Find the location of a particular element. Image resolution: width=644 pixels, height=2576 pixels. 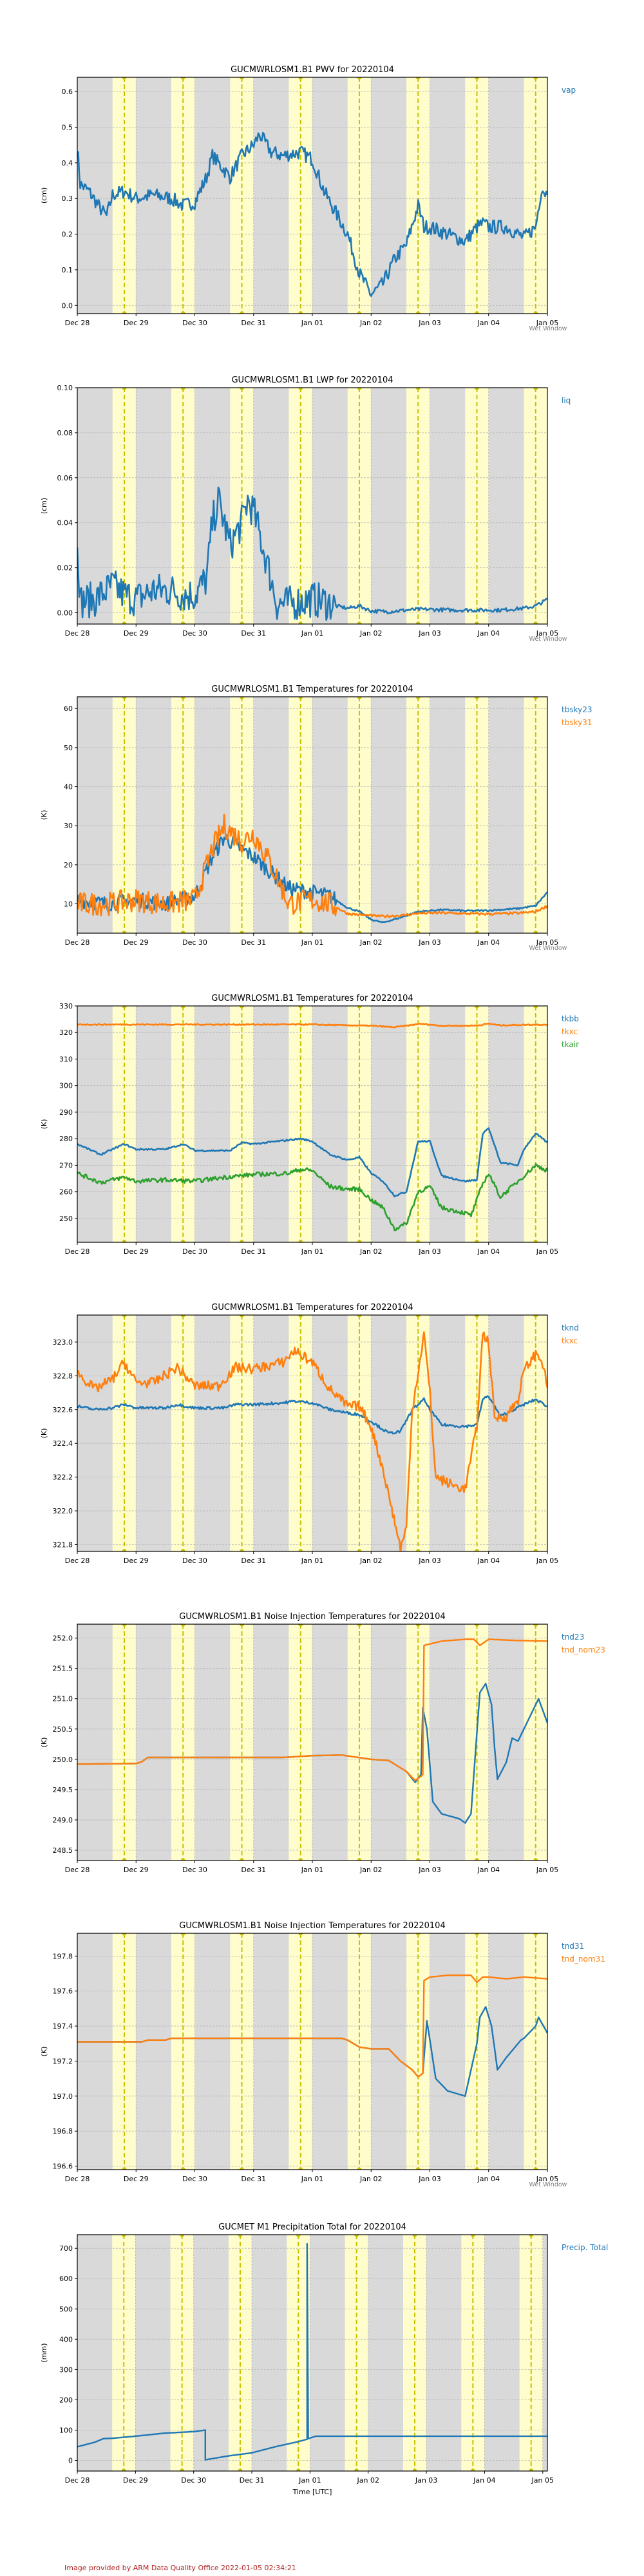

y-tick-label: 0.3 is located at coordinates (67, 199).